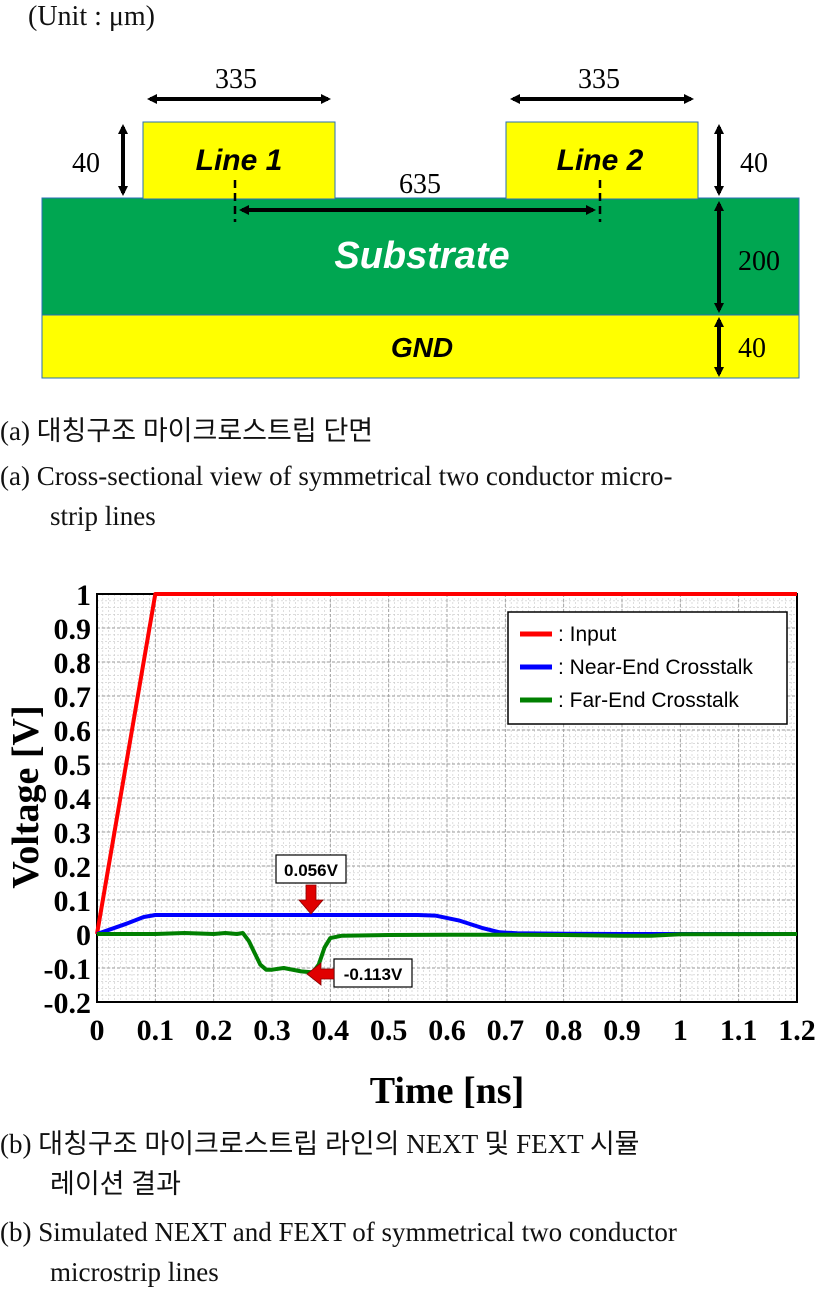  What do you see at coordinates (389, 1030) in the screenshot?
I see `x-tick-label: 0.5` at bounding box center [389, 1030].